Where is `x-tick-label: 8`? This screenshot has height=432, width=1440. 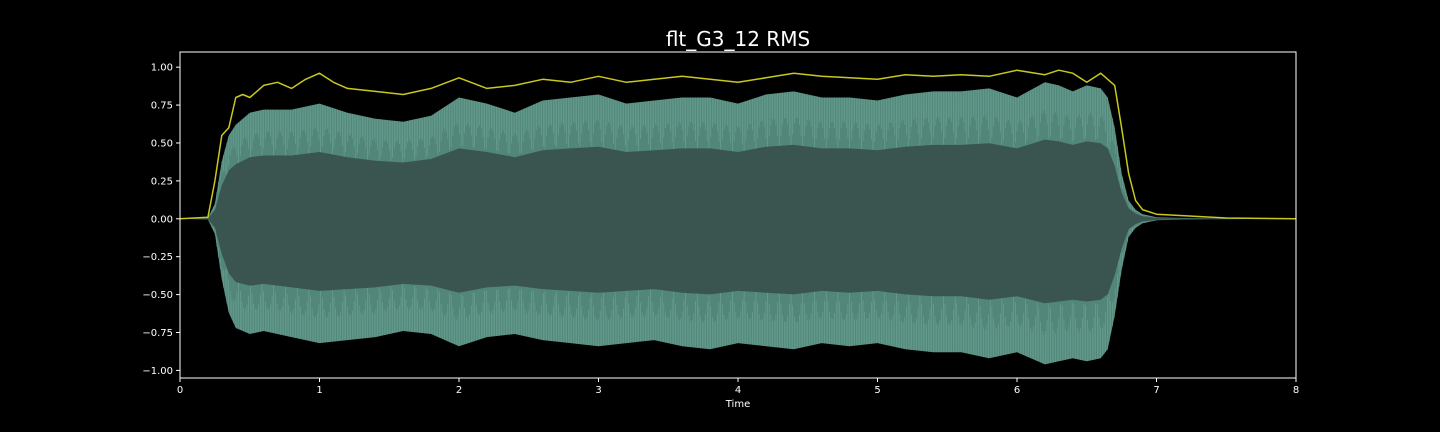
x-tick-label: 8 is located at coordinates (1296, 390).